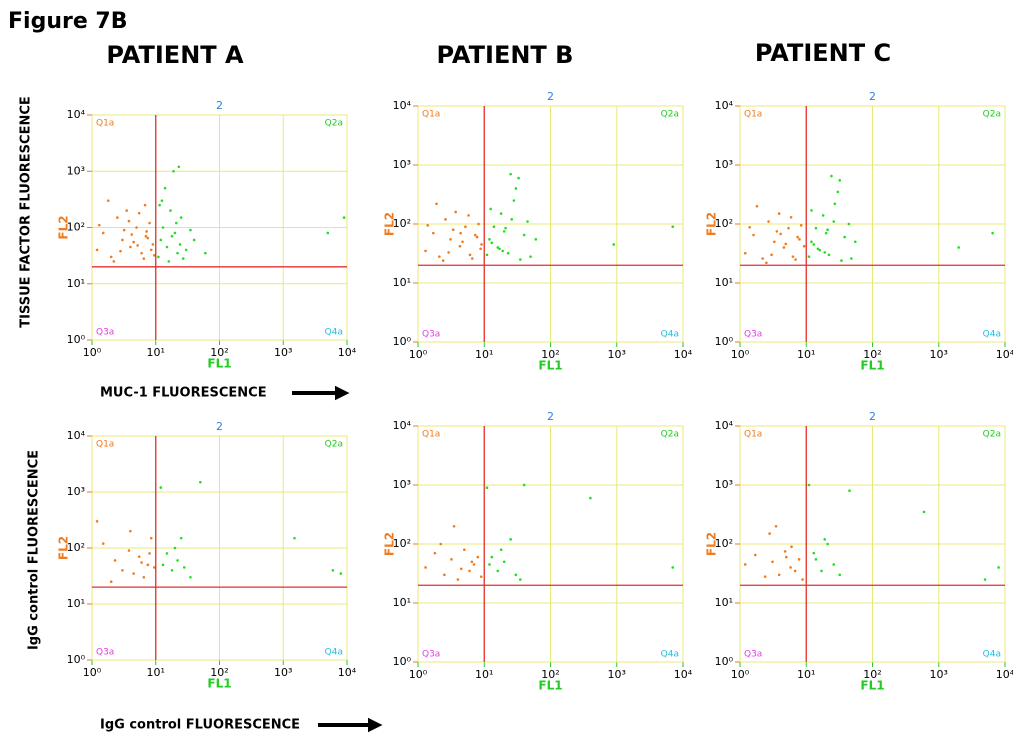 Image resolution: width=1013 pixels, height=736 pixels. Describe the element at coordinates (68, 21) in the screenshot. I see `figure-title: Figure 7B` at that location.